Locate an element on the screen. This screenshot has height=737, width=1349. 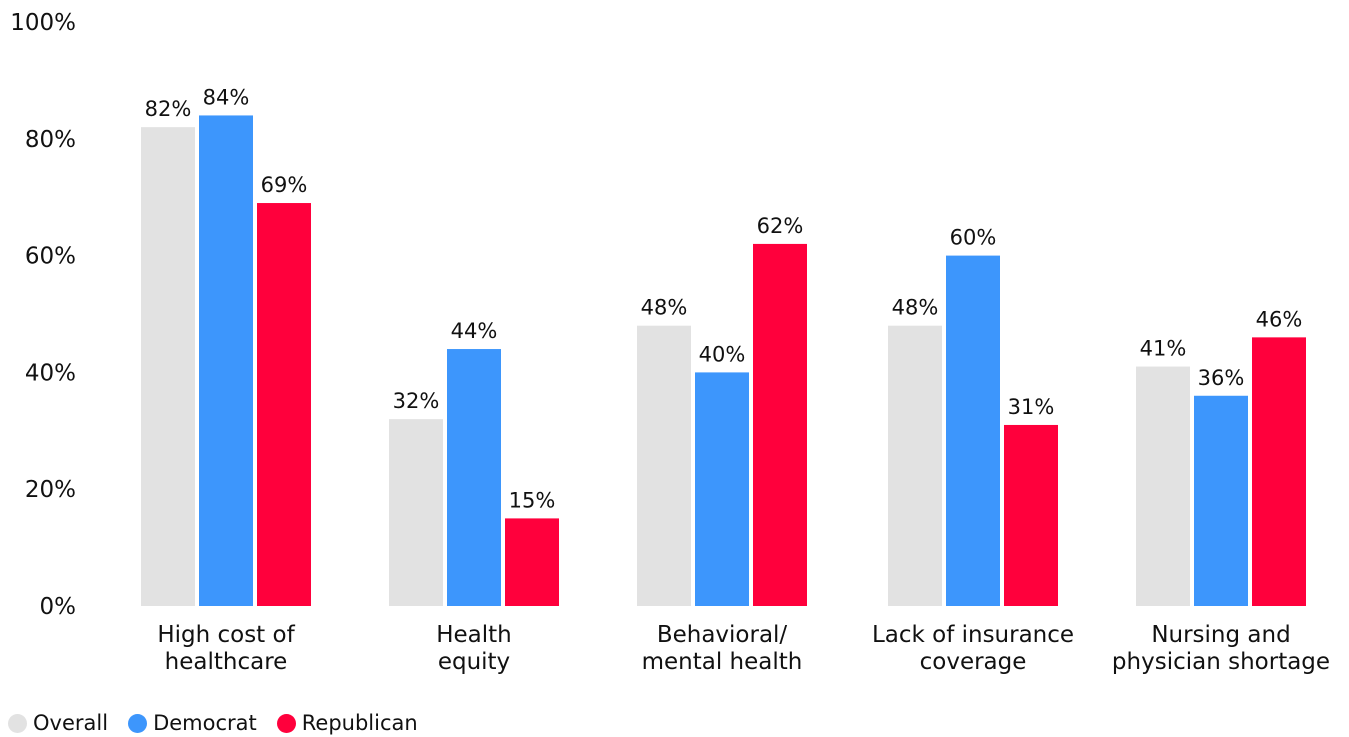
legend-label: Democrat is located at coordinates (205, 723).